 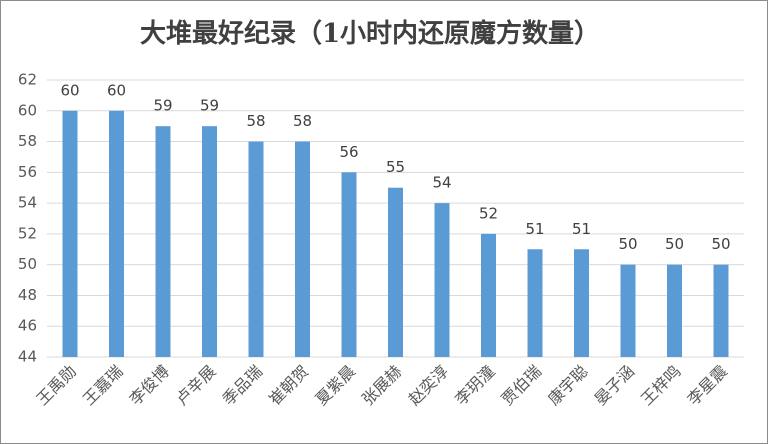 I want to click on y-tick-label: 62, so click(x=27, y=80).